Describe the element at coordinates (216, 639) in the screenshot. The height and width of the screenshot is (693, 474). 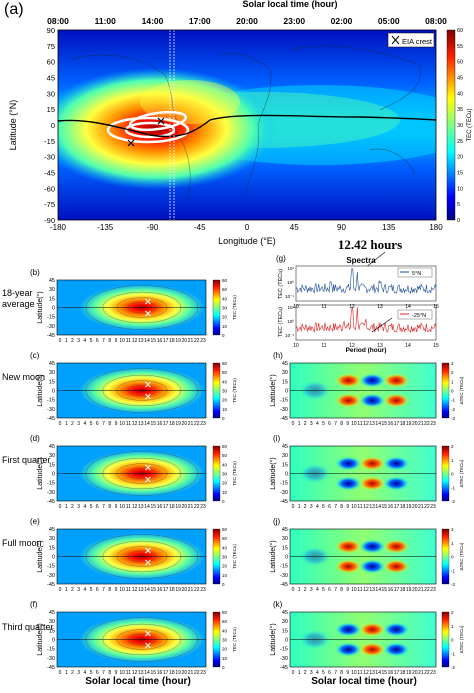
I see `small-colorbar` at that location.